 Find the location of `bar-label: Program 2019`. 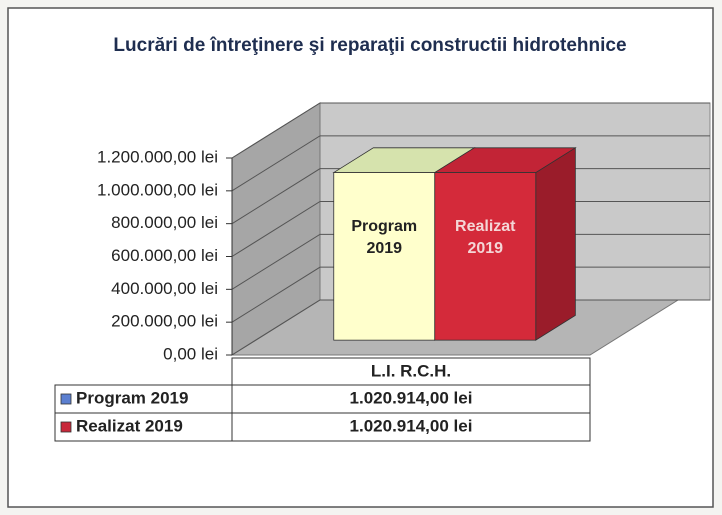

bar-label: Program 2019 is located at coordinates (384, 237).